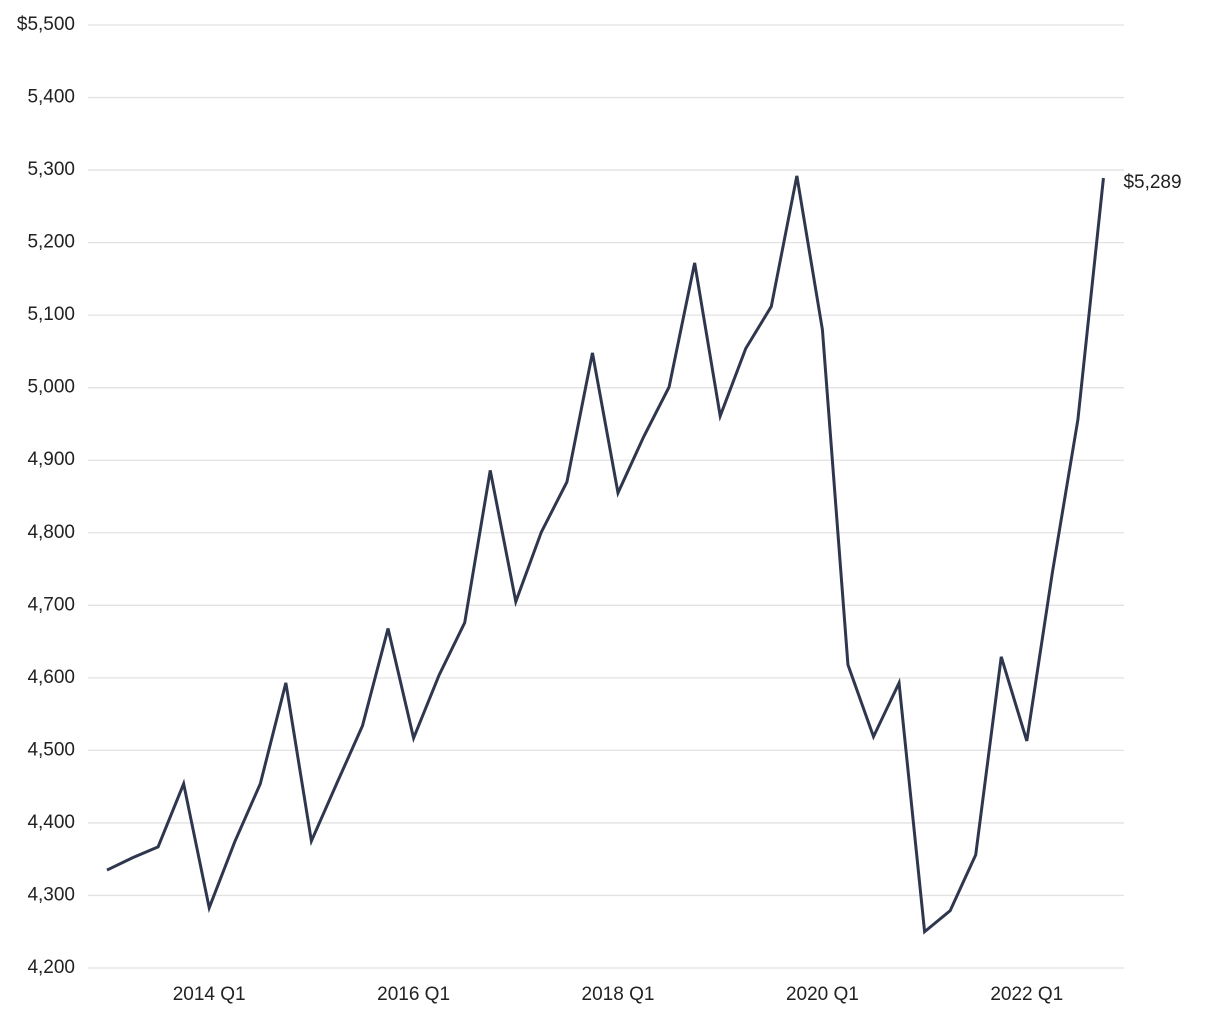  Describe the element at coordinates (51, 387) in the screenshot. I see `y-tick-label: 5,000` at that location.